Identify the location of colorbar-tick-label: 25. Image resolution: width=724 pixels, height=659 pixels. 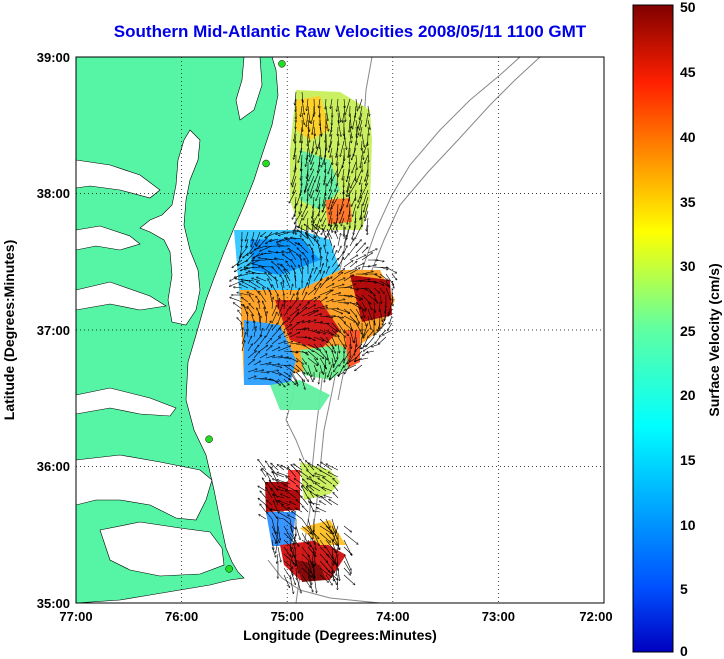
(688, 331).